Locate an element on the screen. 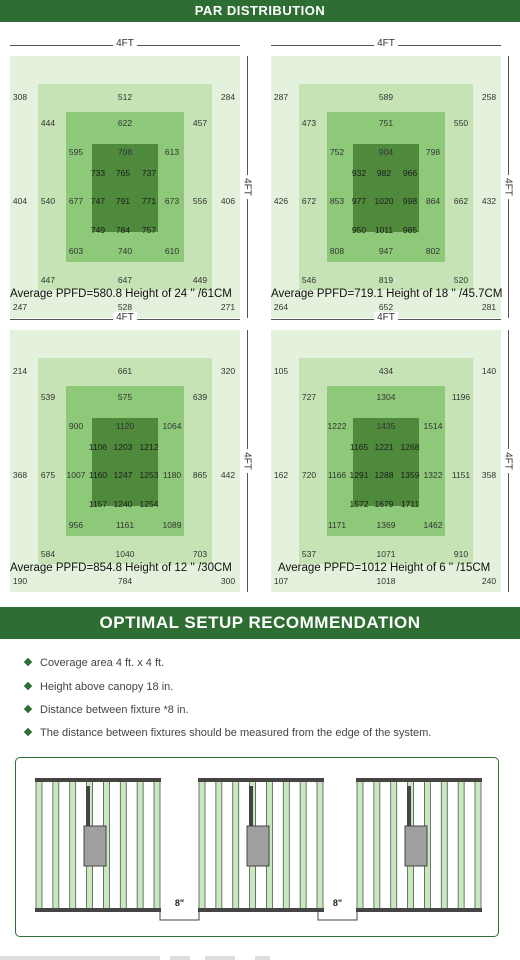  ppfd-core-value: 1288 is located at coordinates (384, 475).